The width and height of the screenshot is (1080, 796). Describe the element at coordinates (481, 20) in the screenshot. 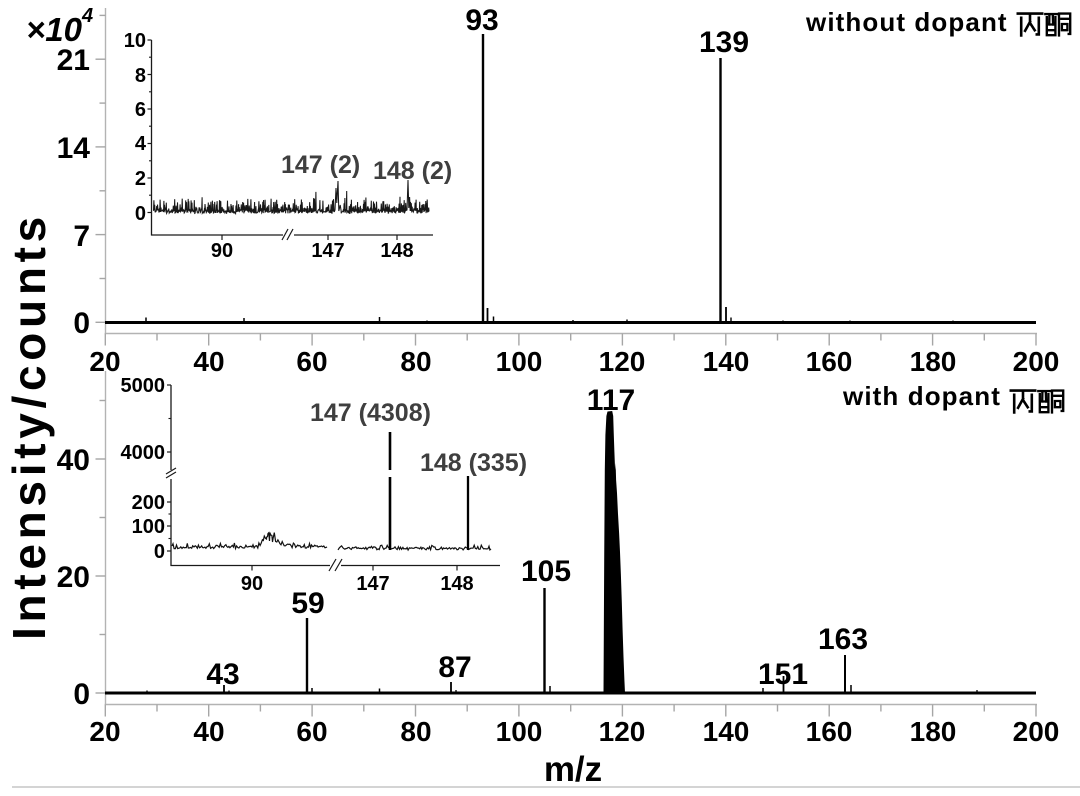

I see `svg-text: 93` at that location.